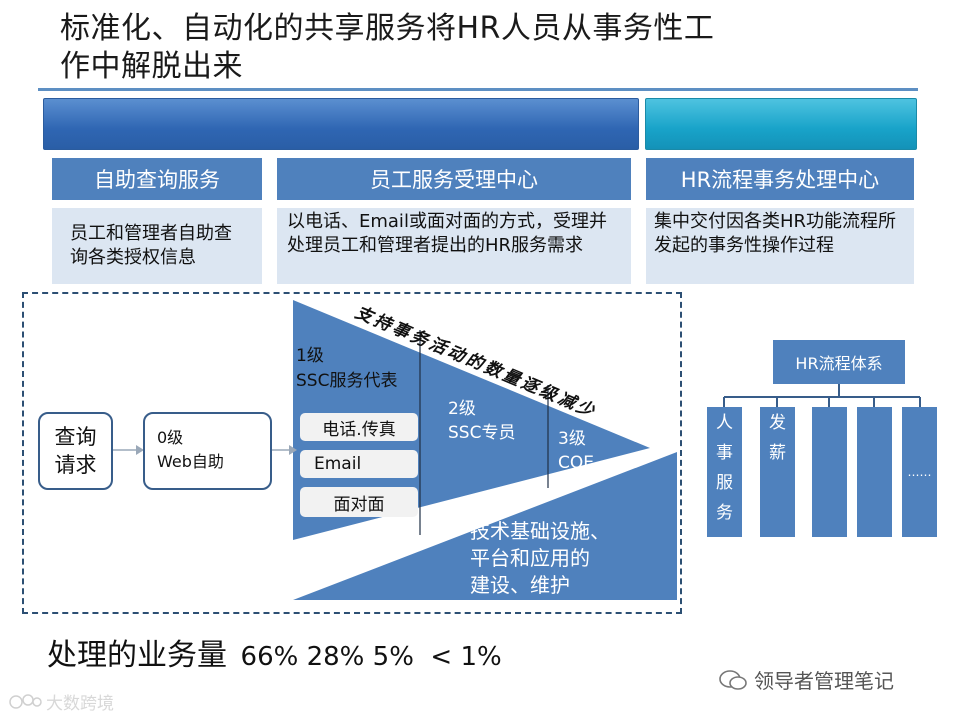 Image resolution: width=960 pixels, height=720 pixels. What do you see at coordinates (839, 362) in the screenshot?
I see `hr-system-root: HR流程体系` at bounding box center [839, 362].